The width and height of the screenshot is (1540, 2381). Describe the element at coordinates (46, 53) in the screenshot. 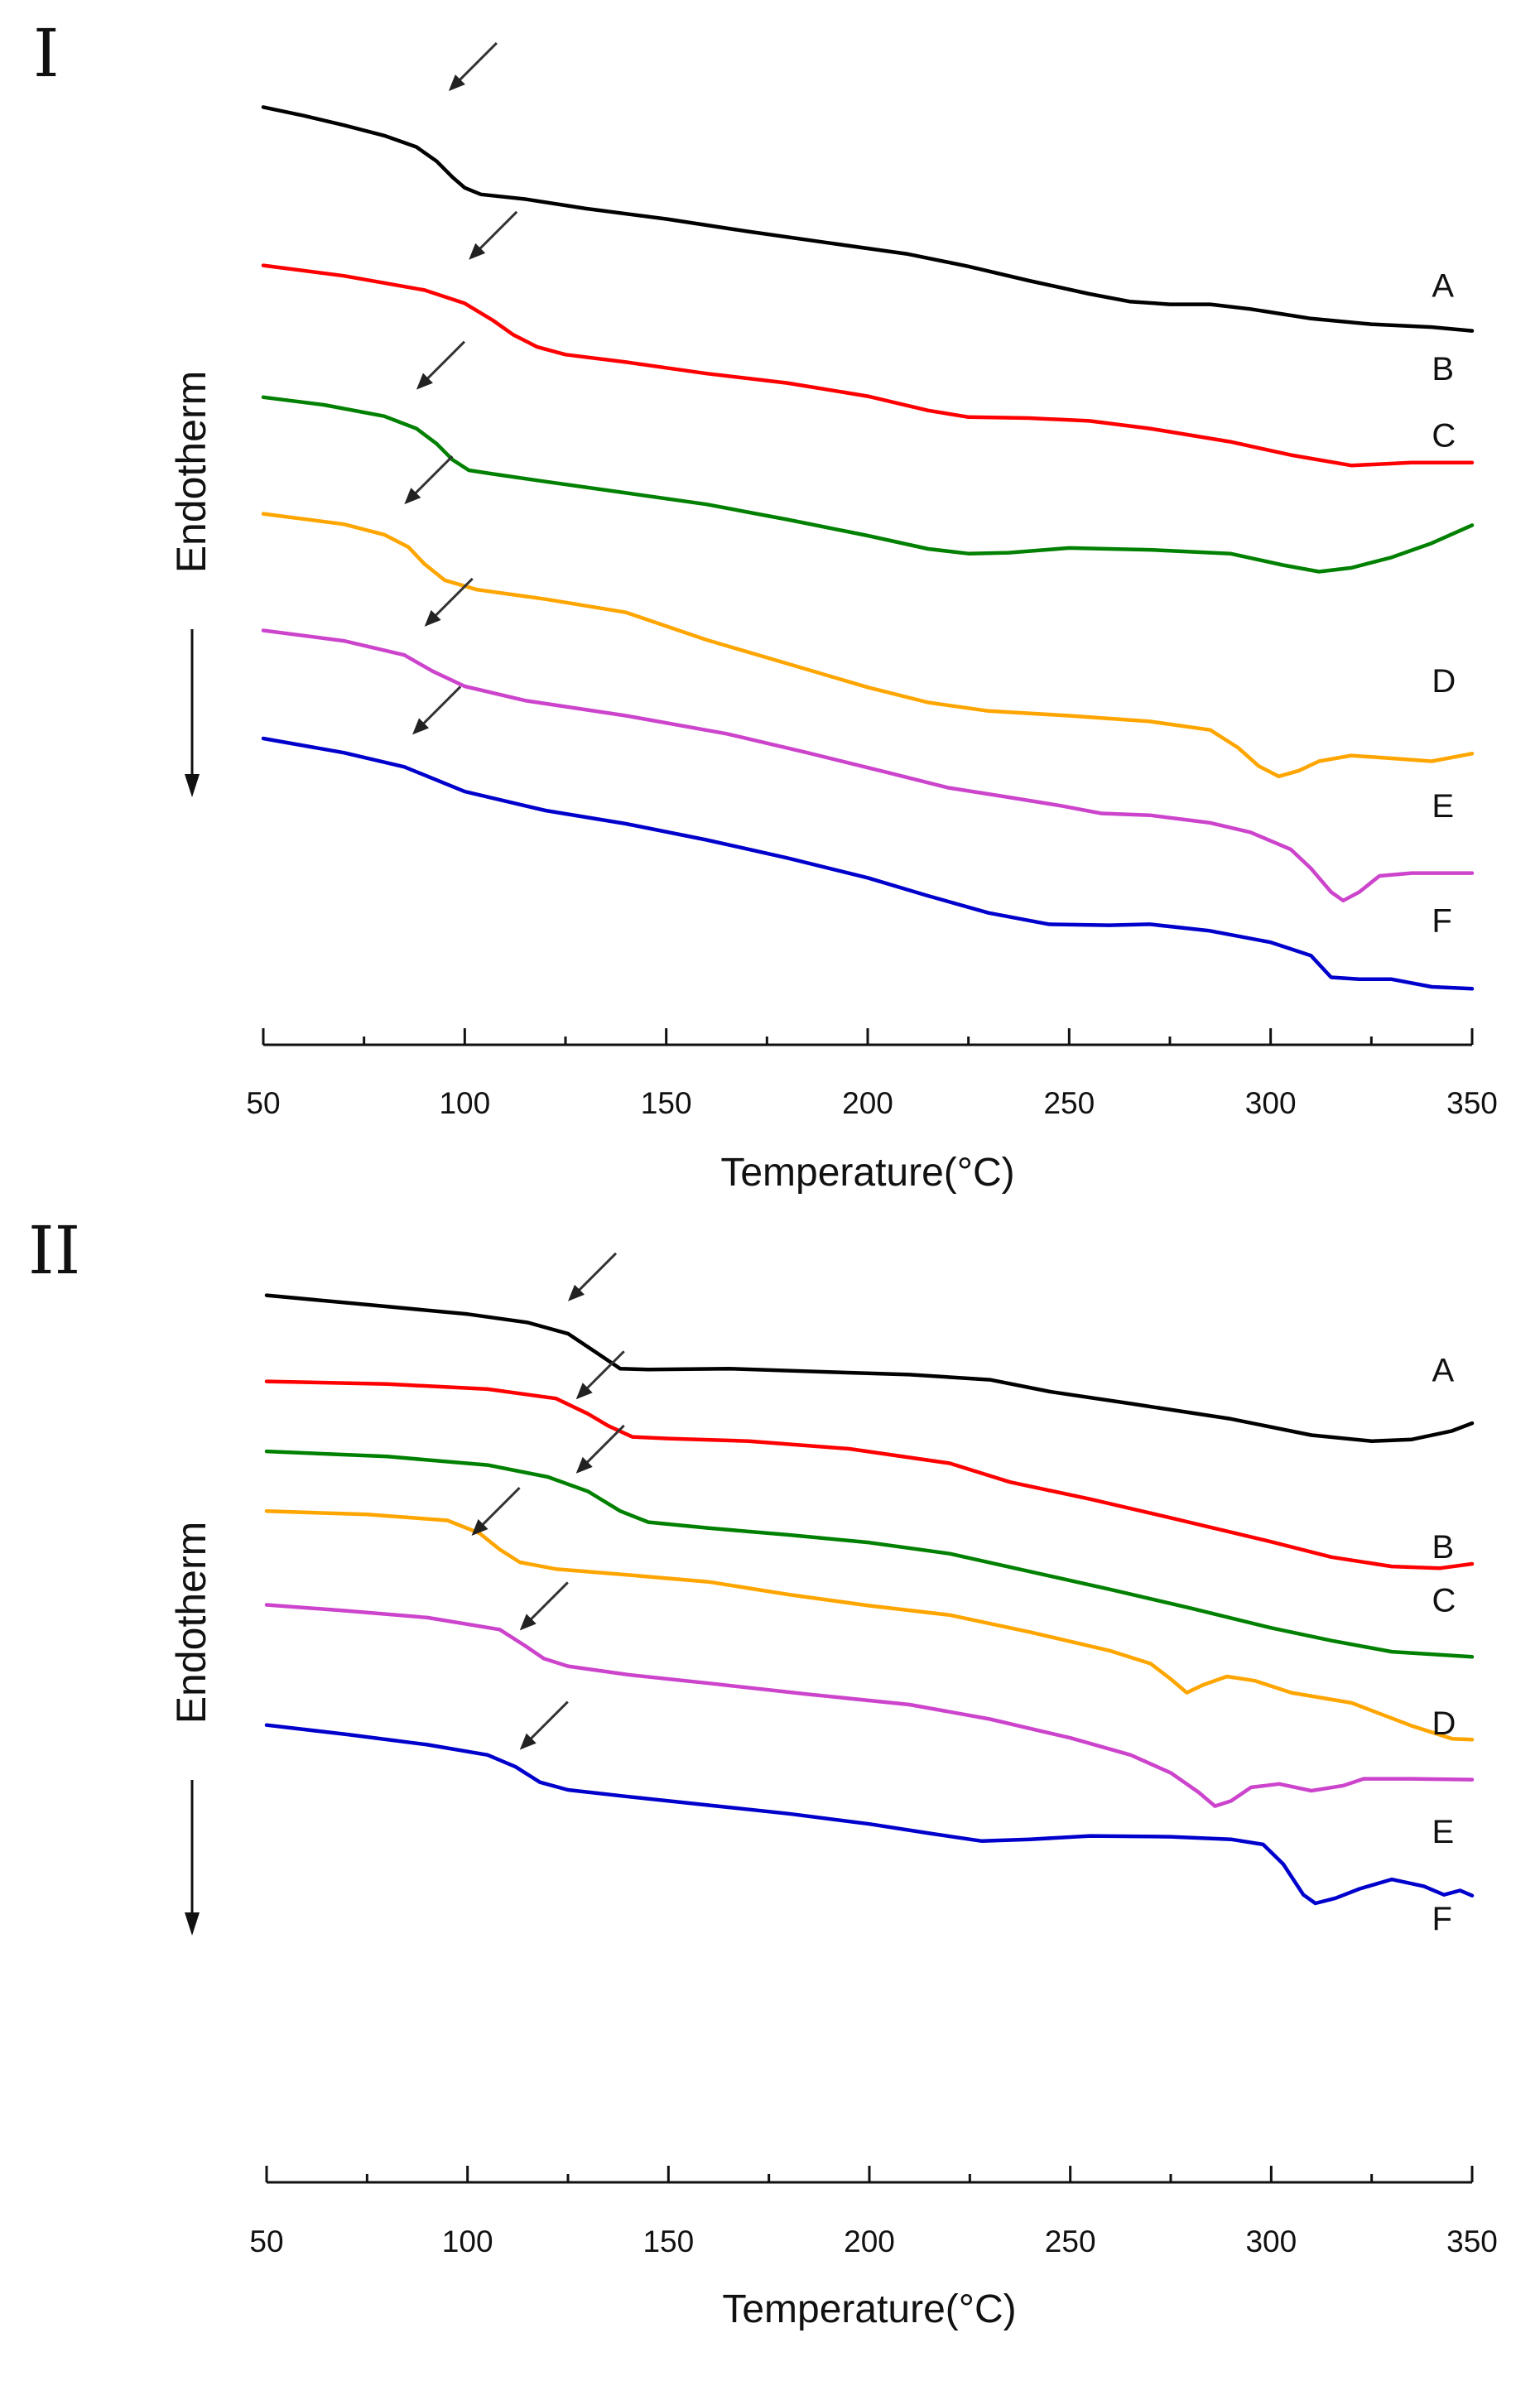

I see `panel-label: I` at that location.